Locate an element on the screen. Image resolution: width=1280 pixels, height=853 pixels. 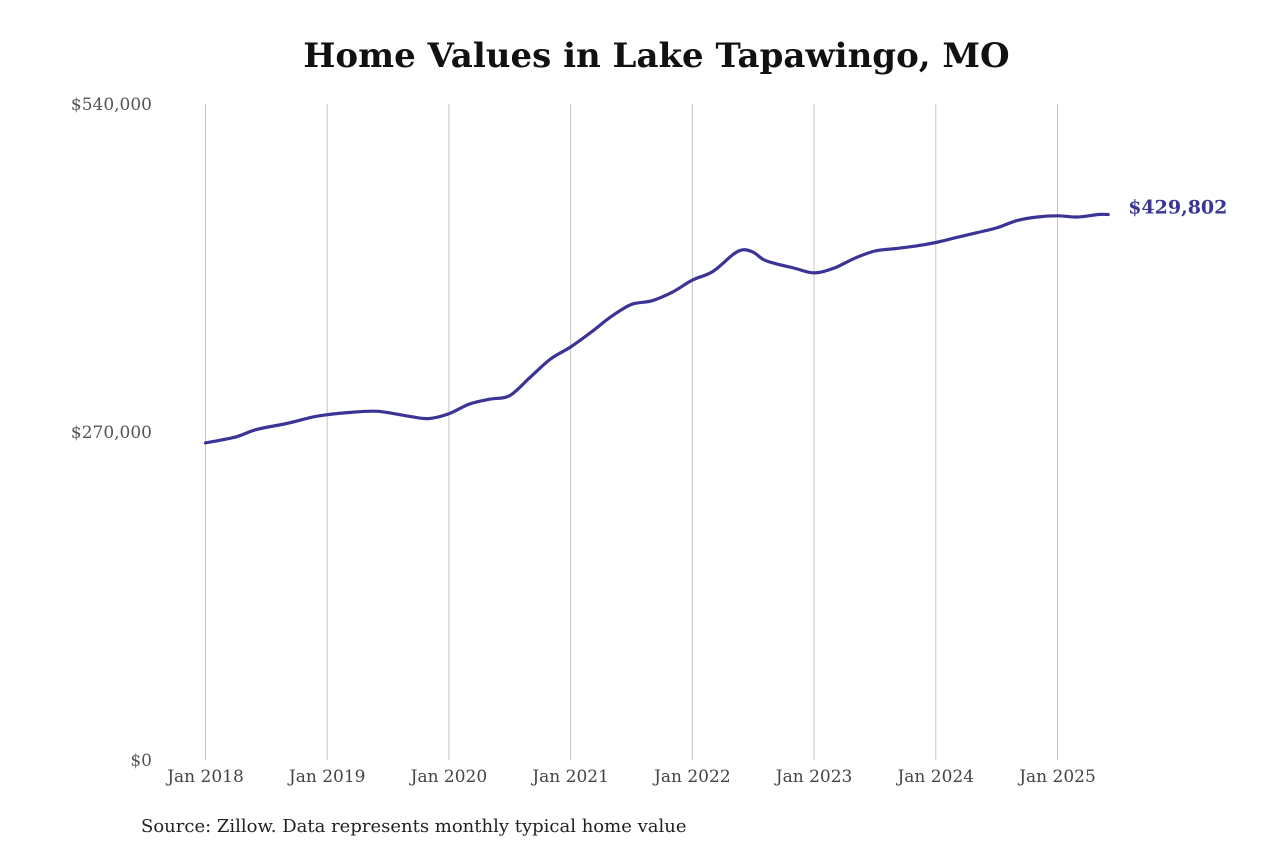
y-tick-label: $0 is located at coordinates (141, 761).